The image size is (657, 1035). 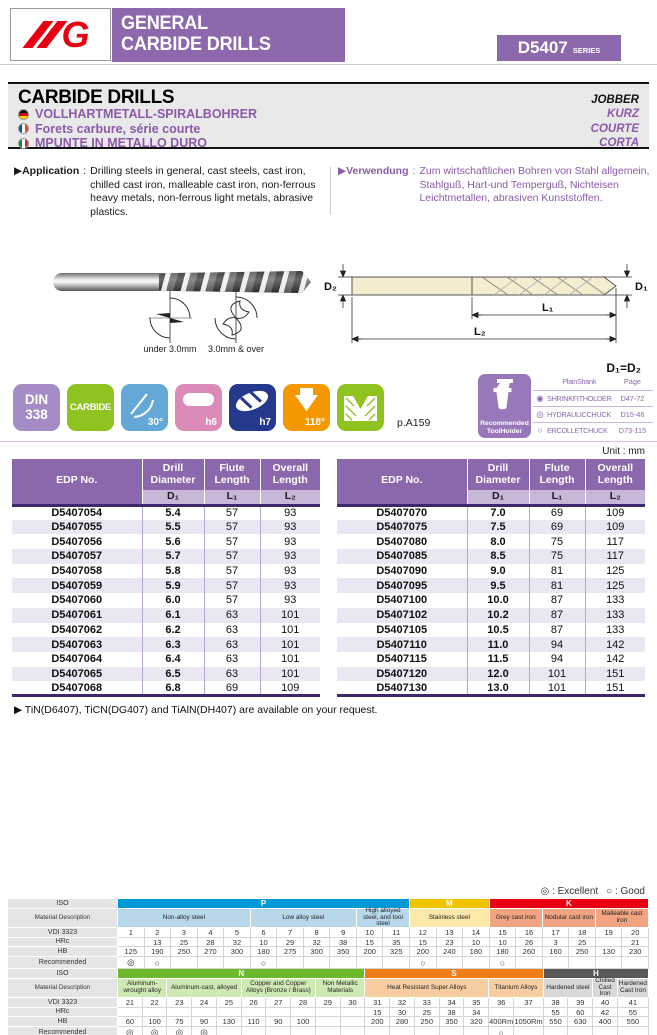 What do you see at coordinates (556, 952) in the screenshot?
I see `hb-cell: 160` at bounding box center [556, 952].